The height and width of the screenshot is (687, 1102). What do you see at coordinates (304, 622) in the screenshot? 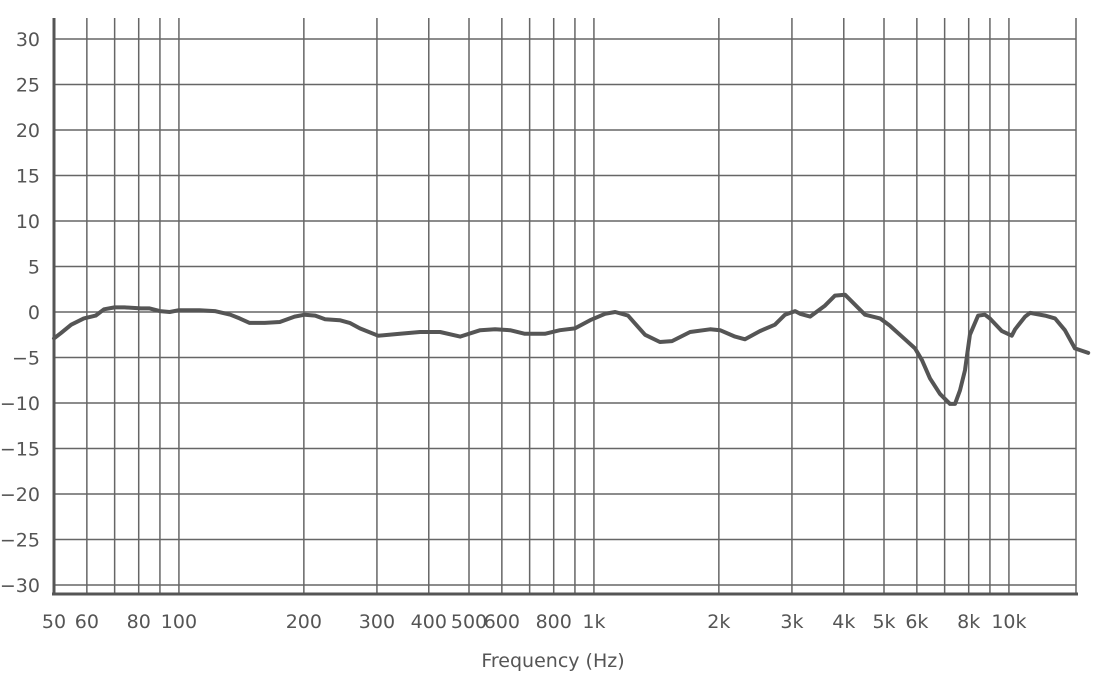
I see `x-tick-label: 200` at bounding box center [304, 622].